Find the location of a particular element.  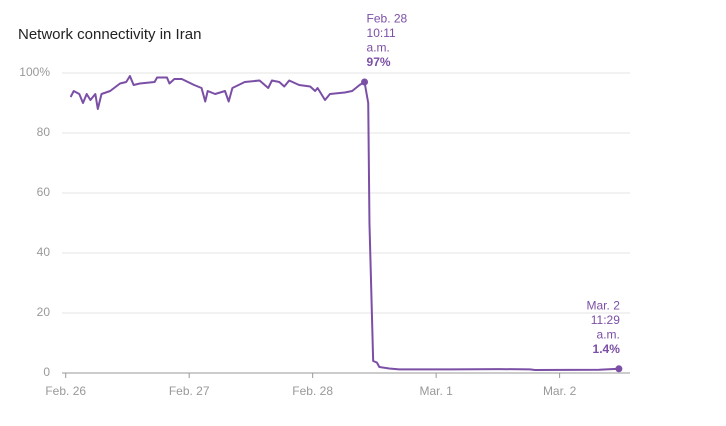

y-tick-label: 0 is located at coordinates (46, 372).